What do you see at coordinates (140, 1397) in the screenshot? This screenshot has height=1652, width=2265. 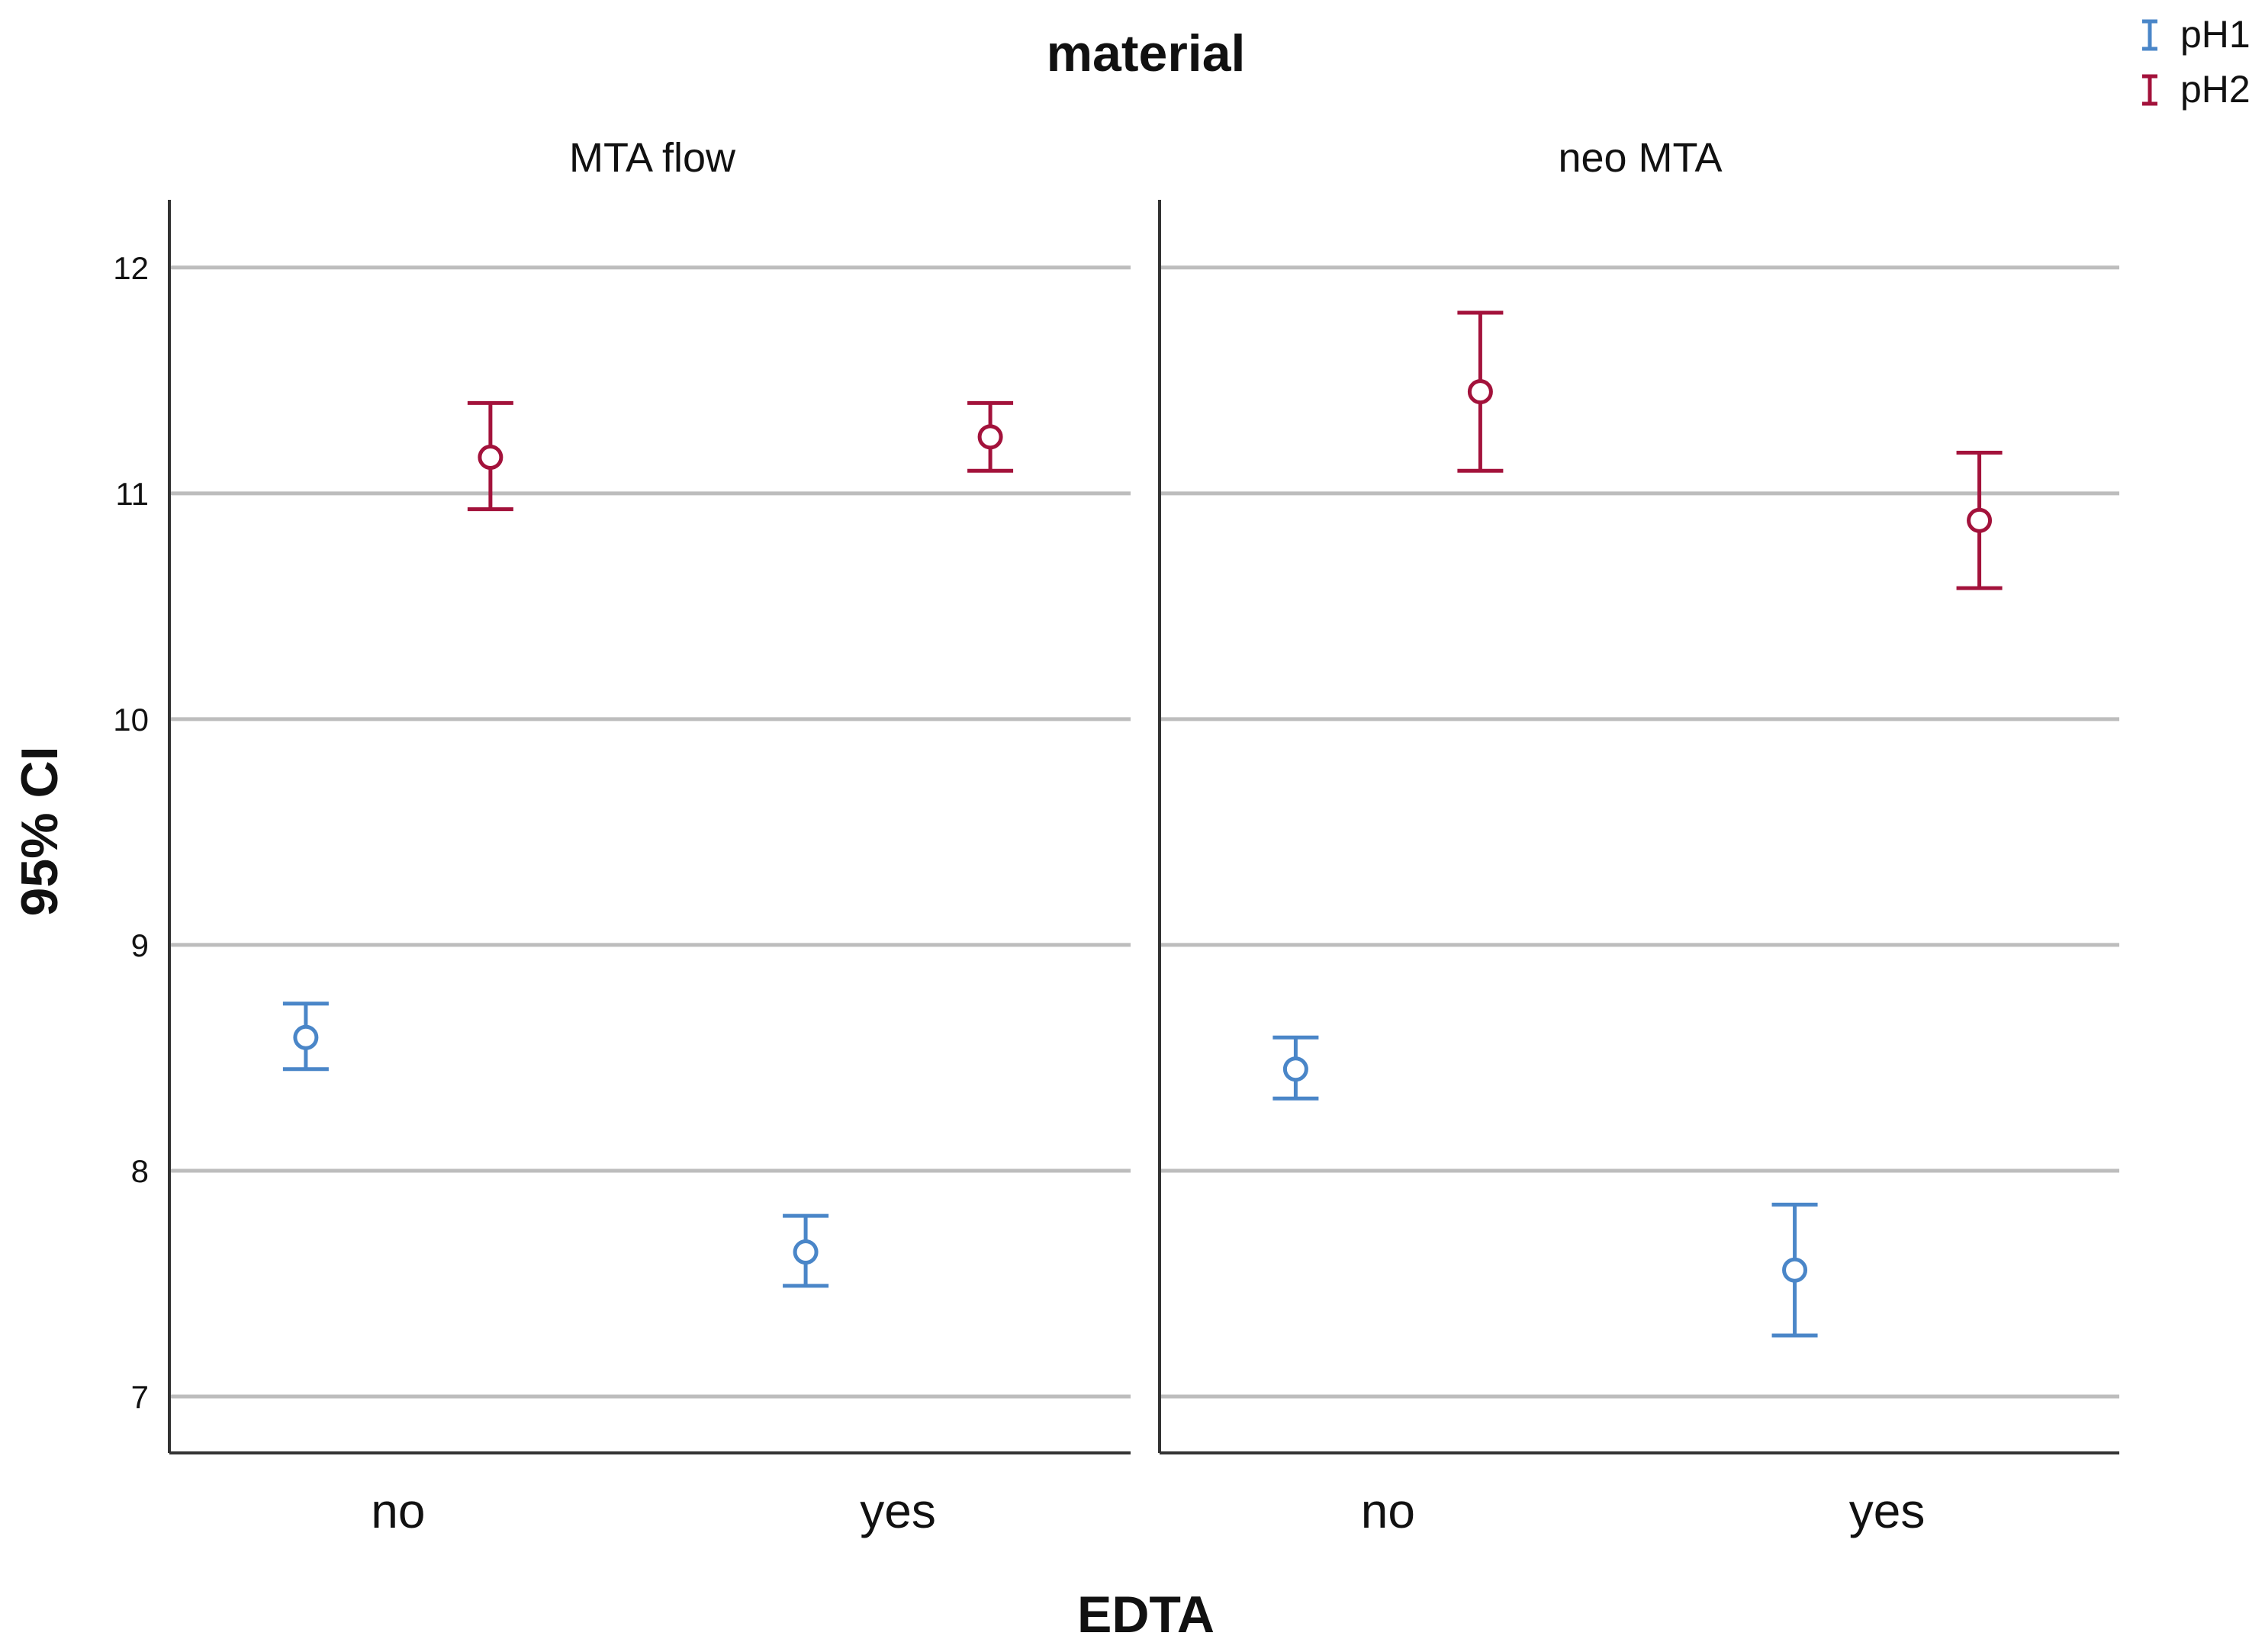 I see `y-tick-label: 7` at bounding box center [140, 1397].